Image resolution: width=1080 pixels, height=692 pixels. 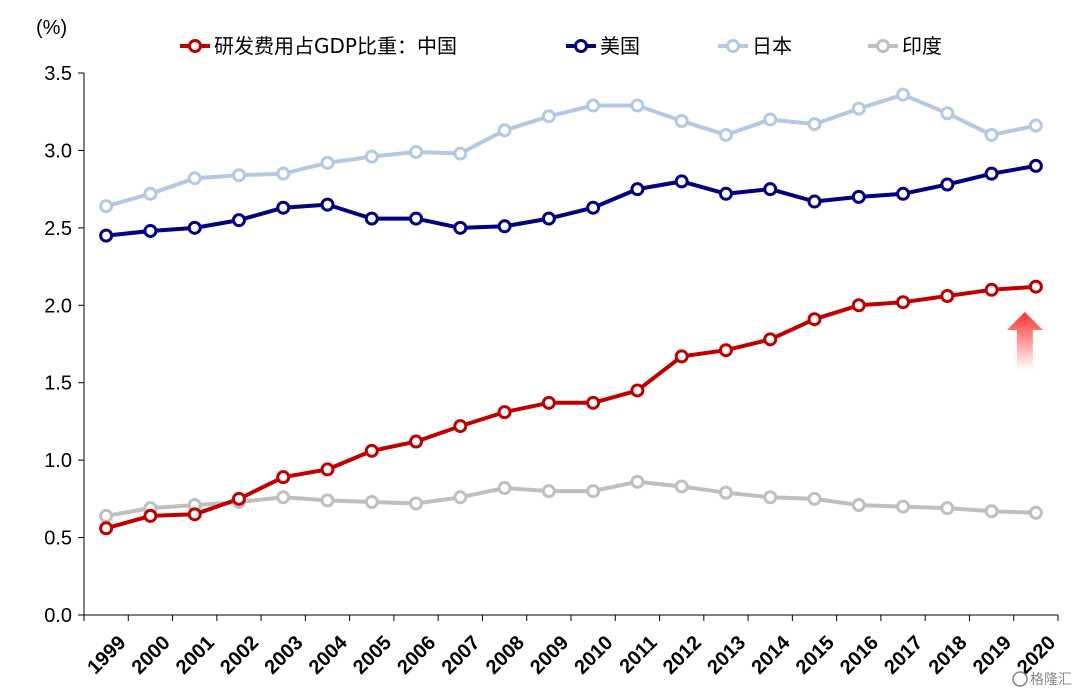 I want to click on x-tick-label: 2014, so click(x=771, y=655).